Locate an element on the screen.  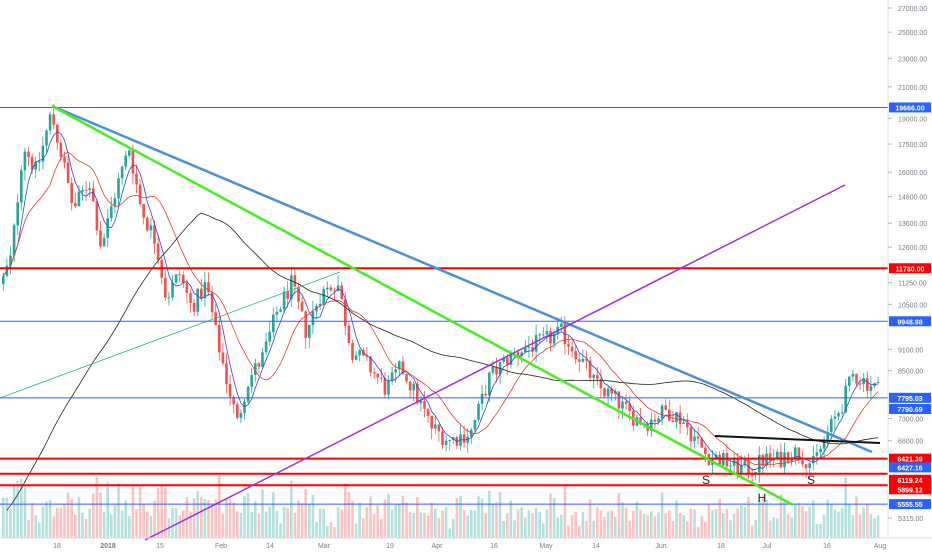
price-tick-label: 16000.00 is located at coordinates (912, 173).